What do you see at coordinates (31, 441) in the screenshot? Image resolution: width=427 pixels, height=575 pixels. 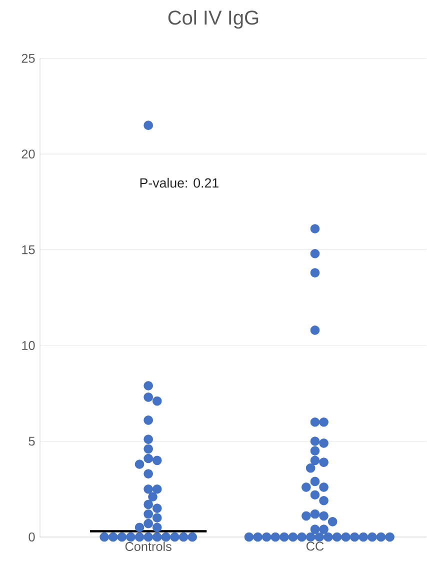 I see `y-tick-label: 5` at bounding box center [31, 441].